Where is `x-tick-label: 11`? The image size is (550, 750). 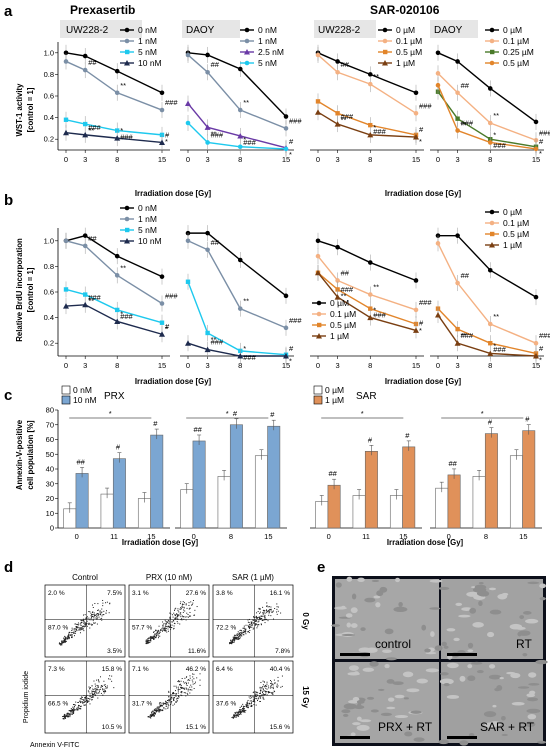
x-tick-label: 11 is located at coordinates (114, 536).